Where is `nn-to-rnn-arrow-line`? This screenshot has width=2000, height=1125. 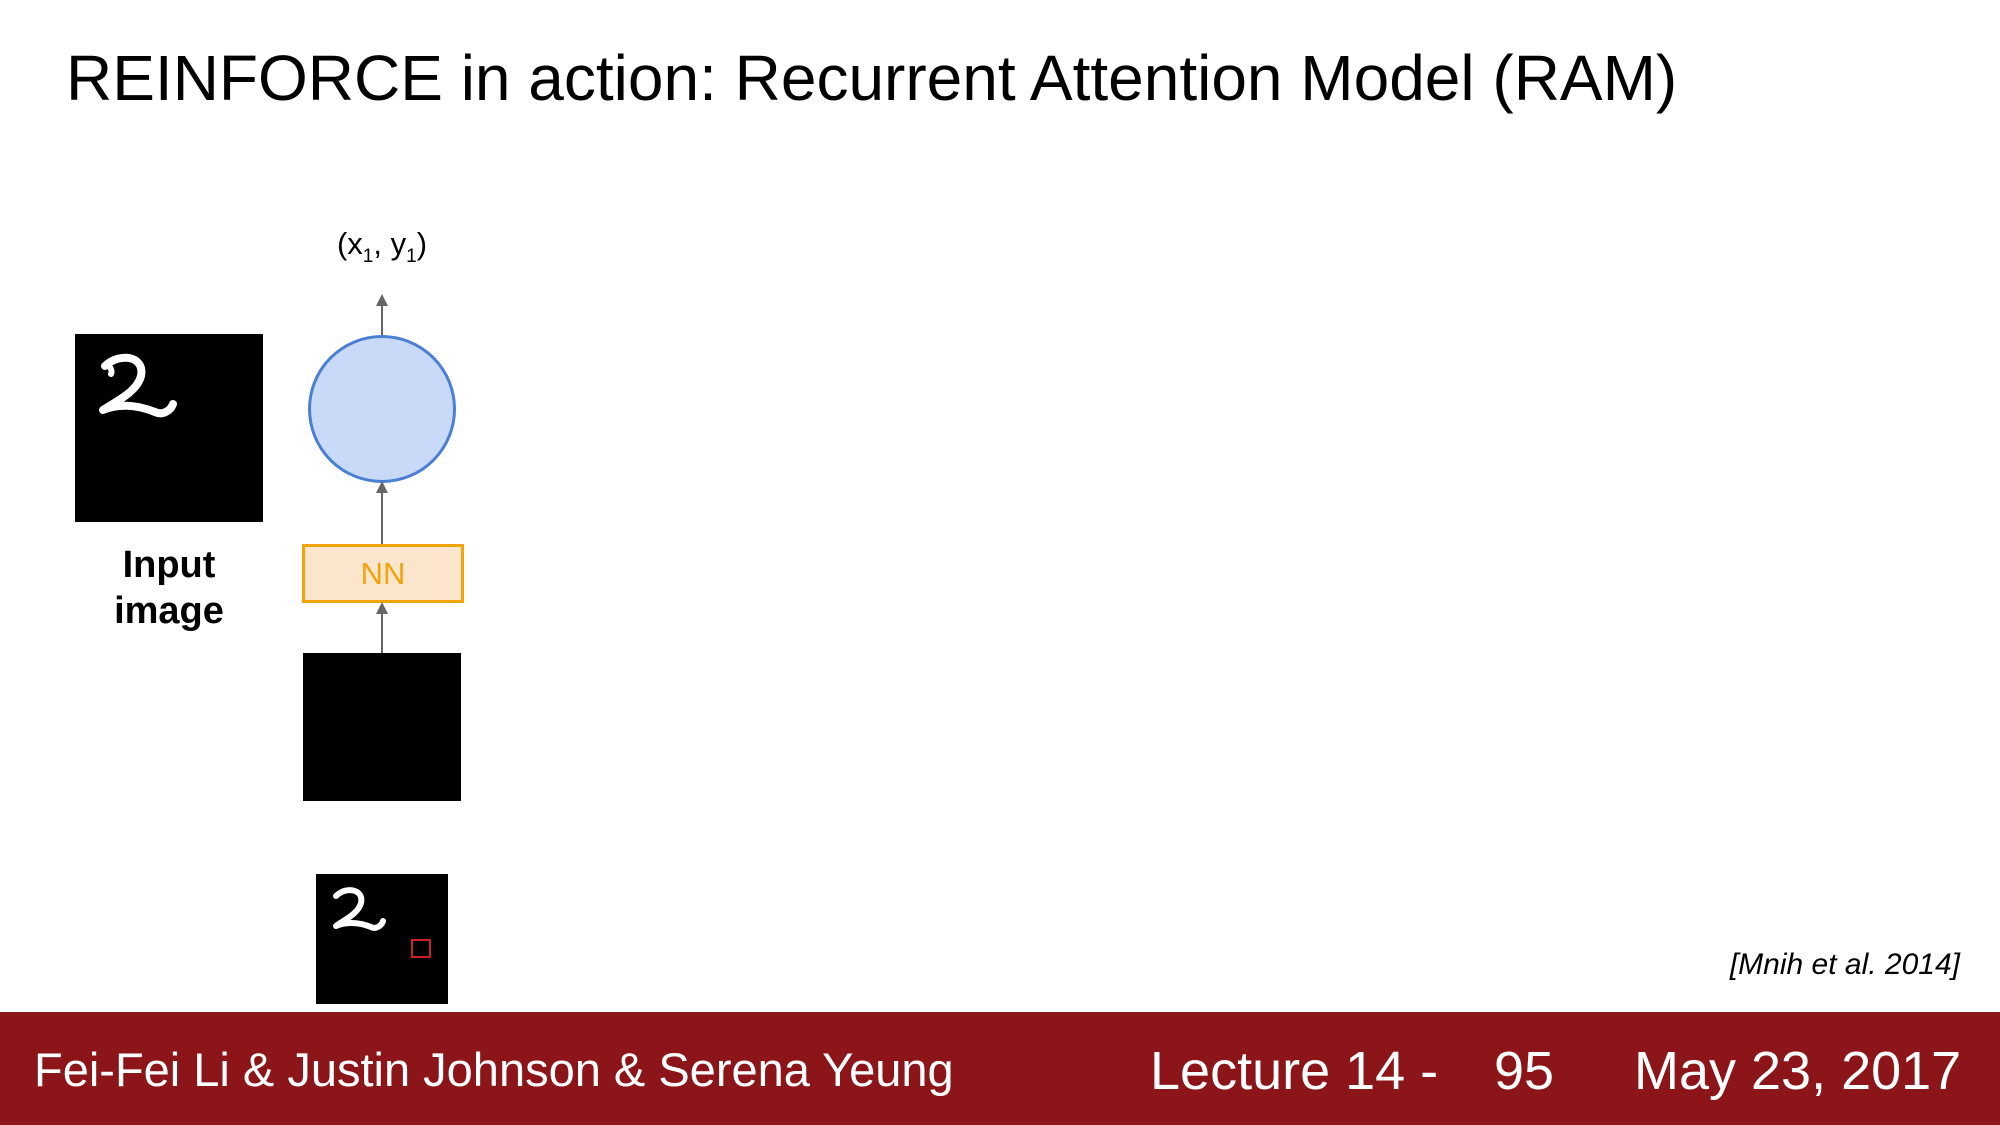
nn-to-rnn-arrow-line is located at coordinates (382, 517).